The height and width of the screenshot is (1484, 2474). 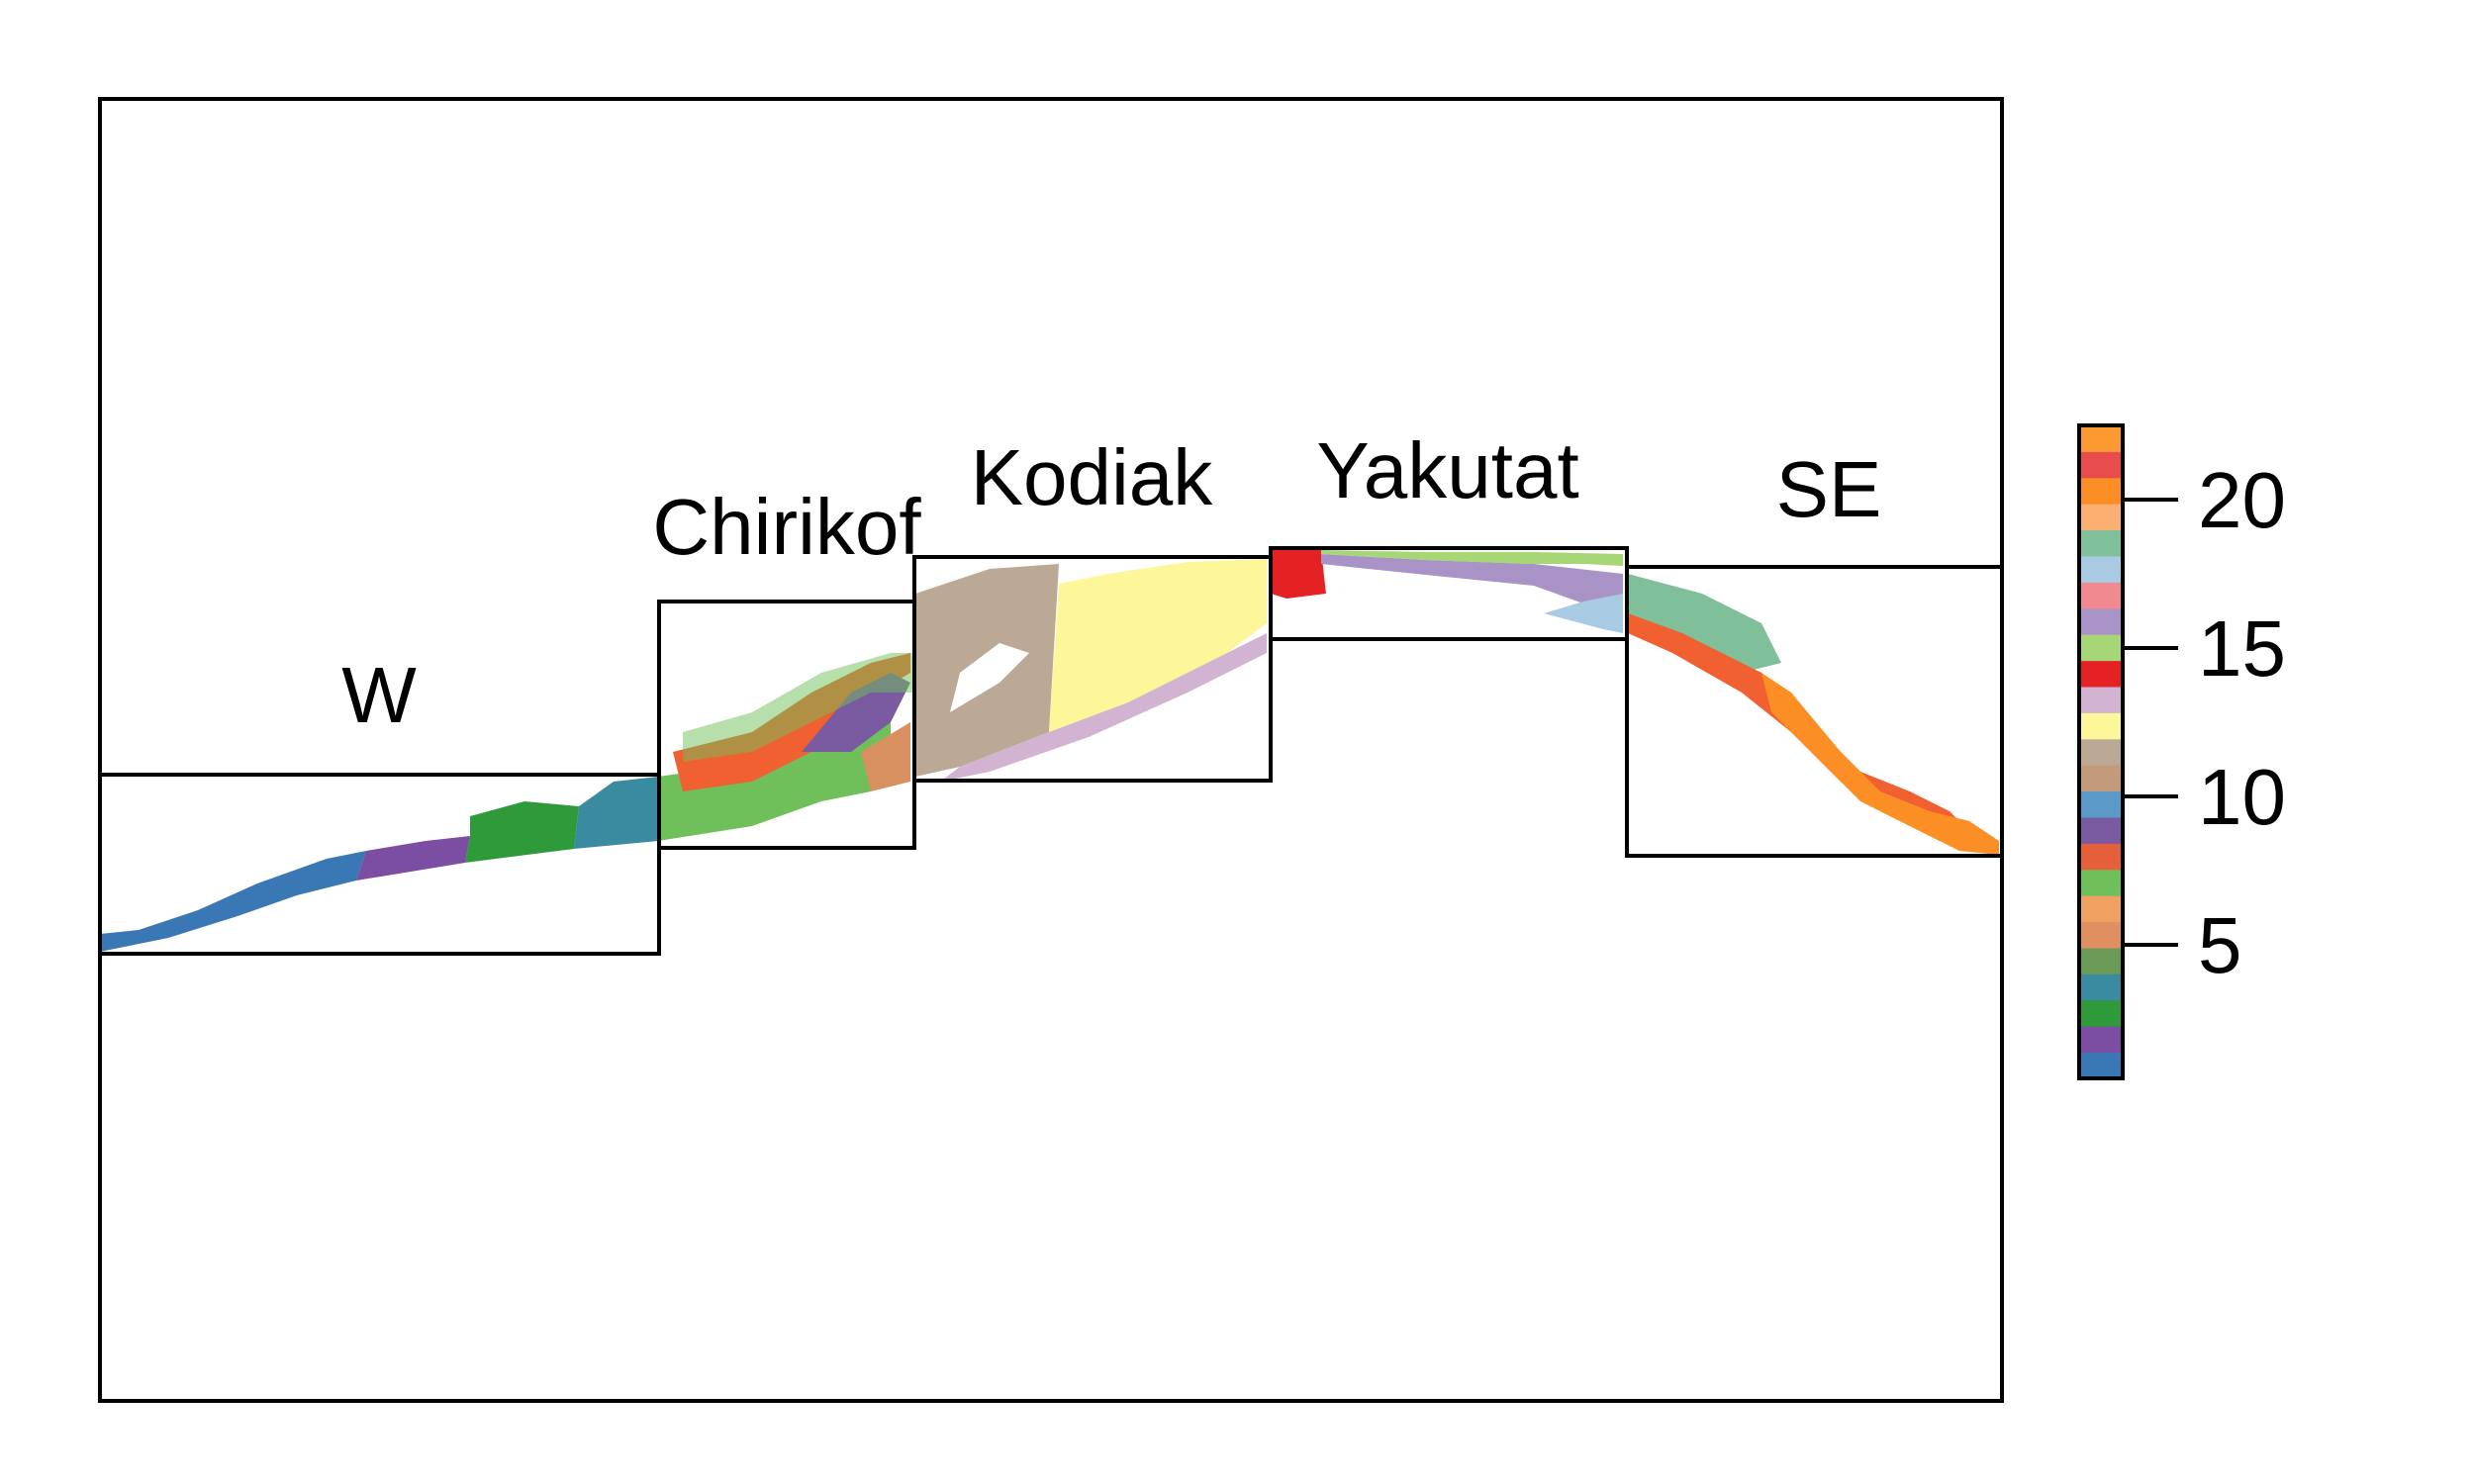 What do you see at coordinates (1093, 477) in the screenshot?
I see `region-label-kodiak: Kodiak` at bounding box center [1093, 477].